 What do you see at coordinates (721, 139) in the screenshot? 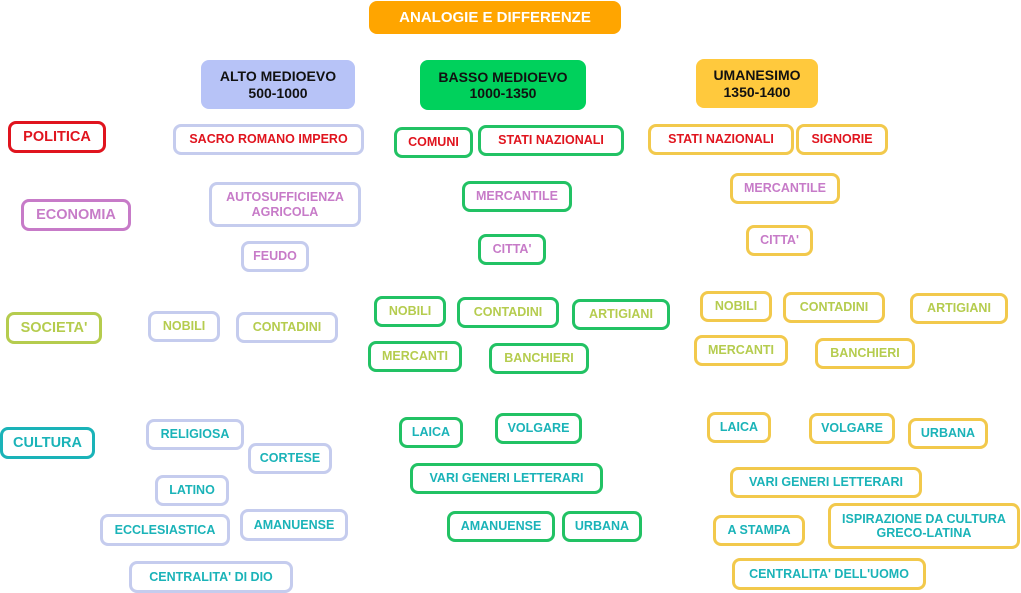
I see `node-umanesimo-politica: STATI NAZIONALI` at bounding box center [721, 139].